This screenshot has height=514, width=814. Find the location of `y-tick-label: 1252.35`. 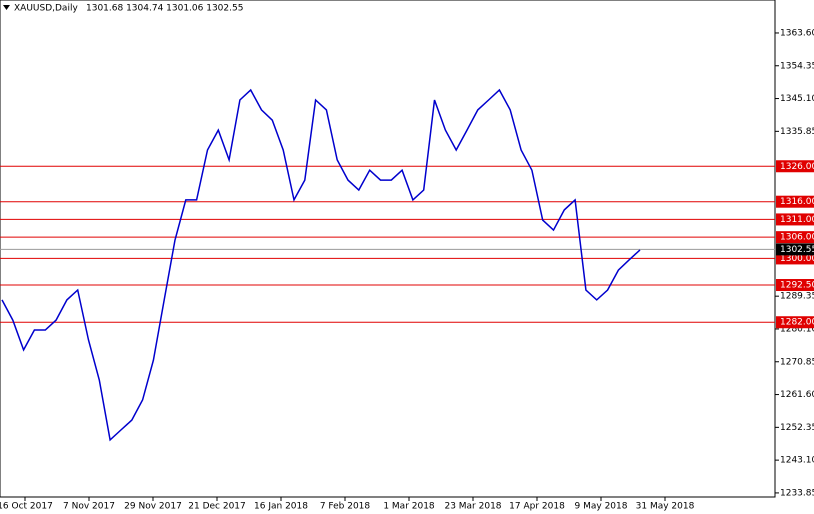

y-tick-label: 1252.35 is located at coordinates (797, 428).